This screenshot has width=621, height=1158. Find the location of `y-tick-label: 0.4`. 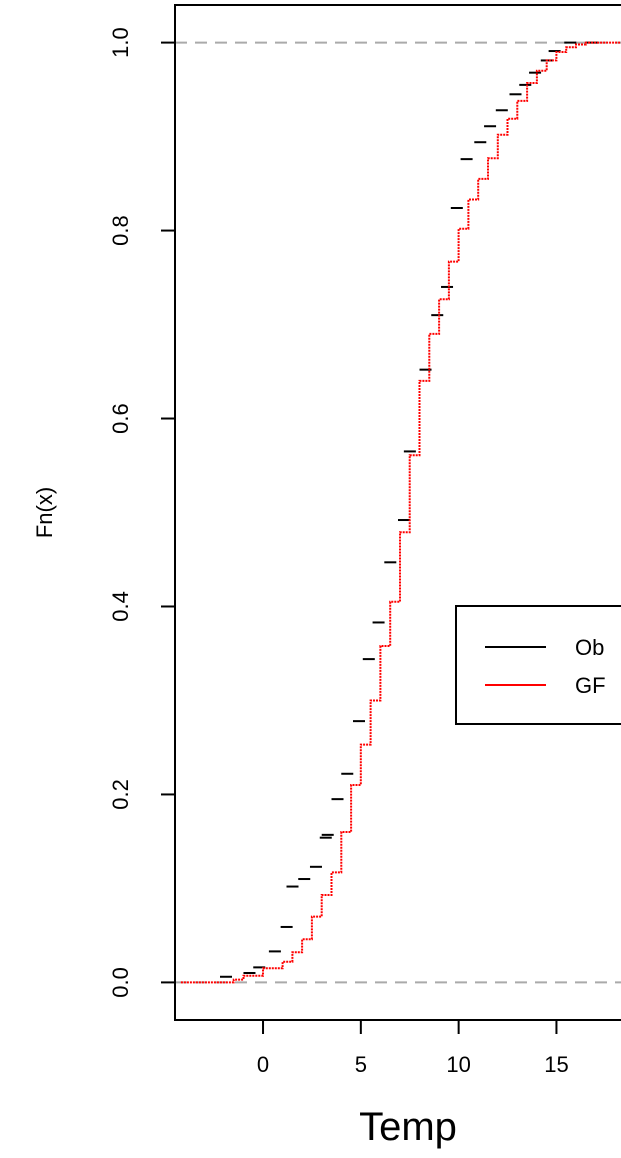

y-tick-label: 0.4 is located at coordinates (120, 606).